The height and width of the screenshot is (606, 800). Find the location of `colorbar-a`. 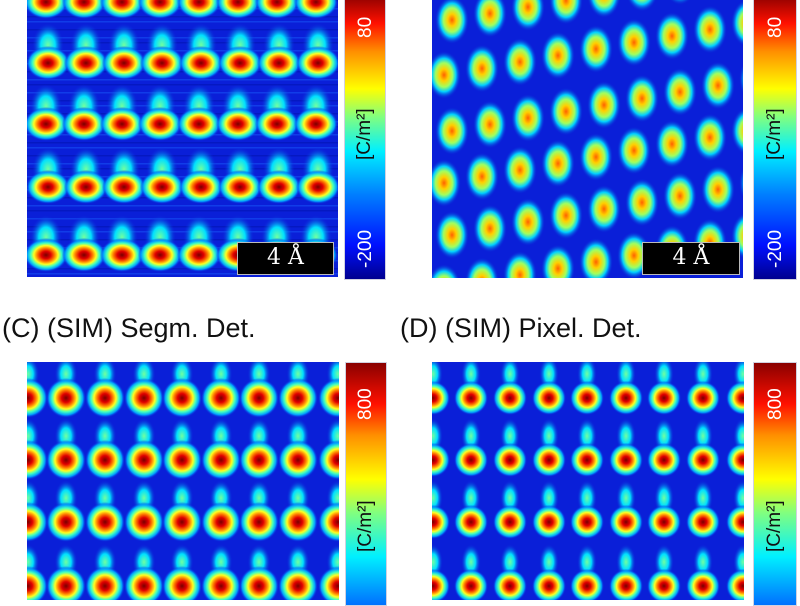

colorbar-a is located at coordinates (365, 140).